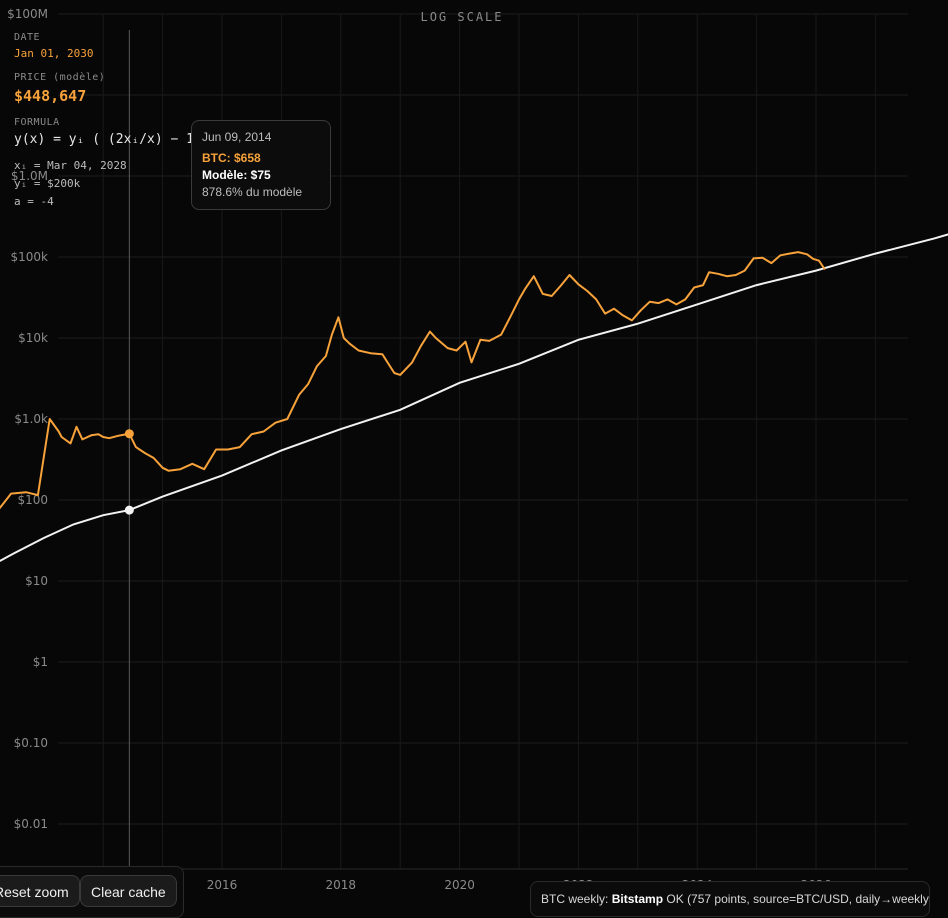 The image size is (948, 918). Describe the element at coordinates (252, 192) in the screenshot. I see `tooltip-percent: 878.6% du modèle` at that location.